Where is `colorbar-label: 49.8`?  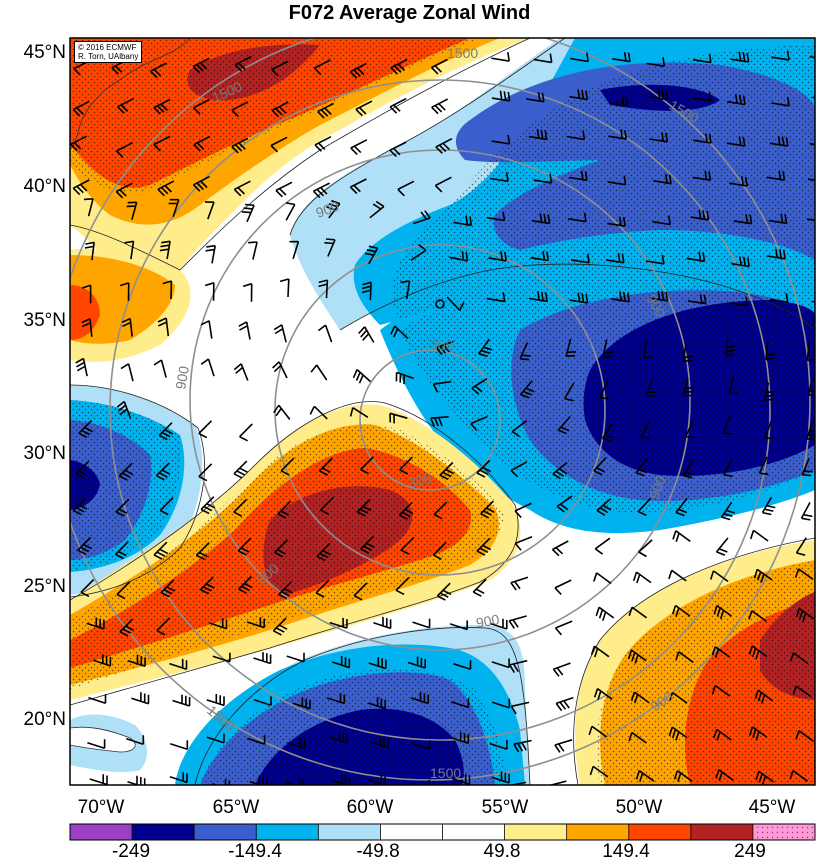 colorbar-label: 49.8 is located at coordinates (502, 851).